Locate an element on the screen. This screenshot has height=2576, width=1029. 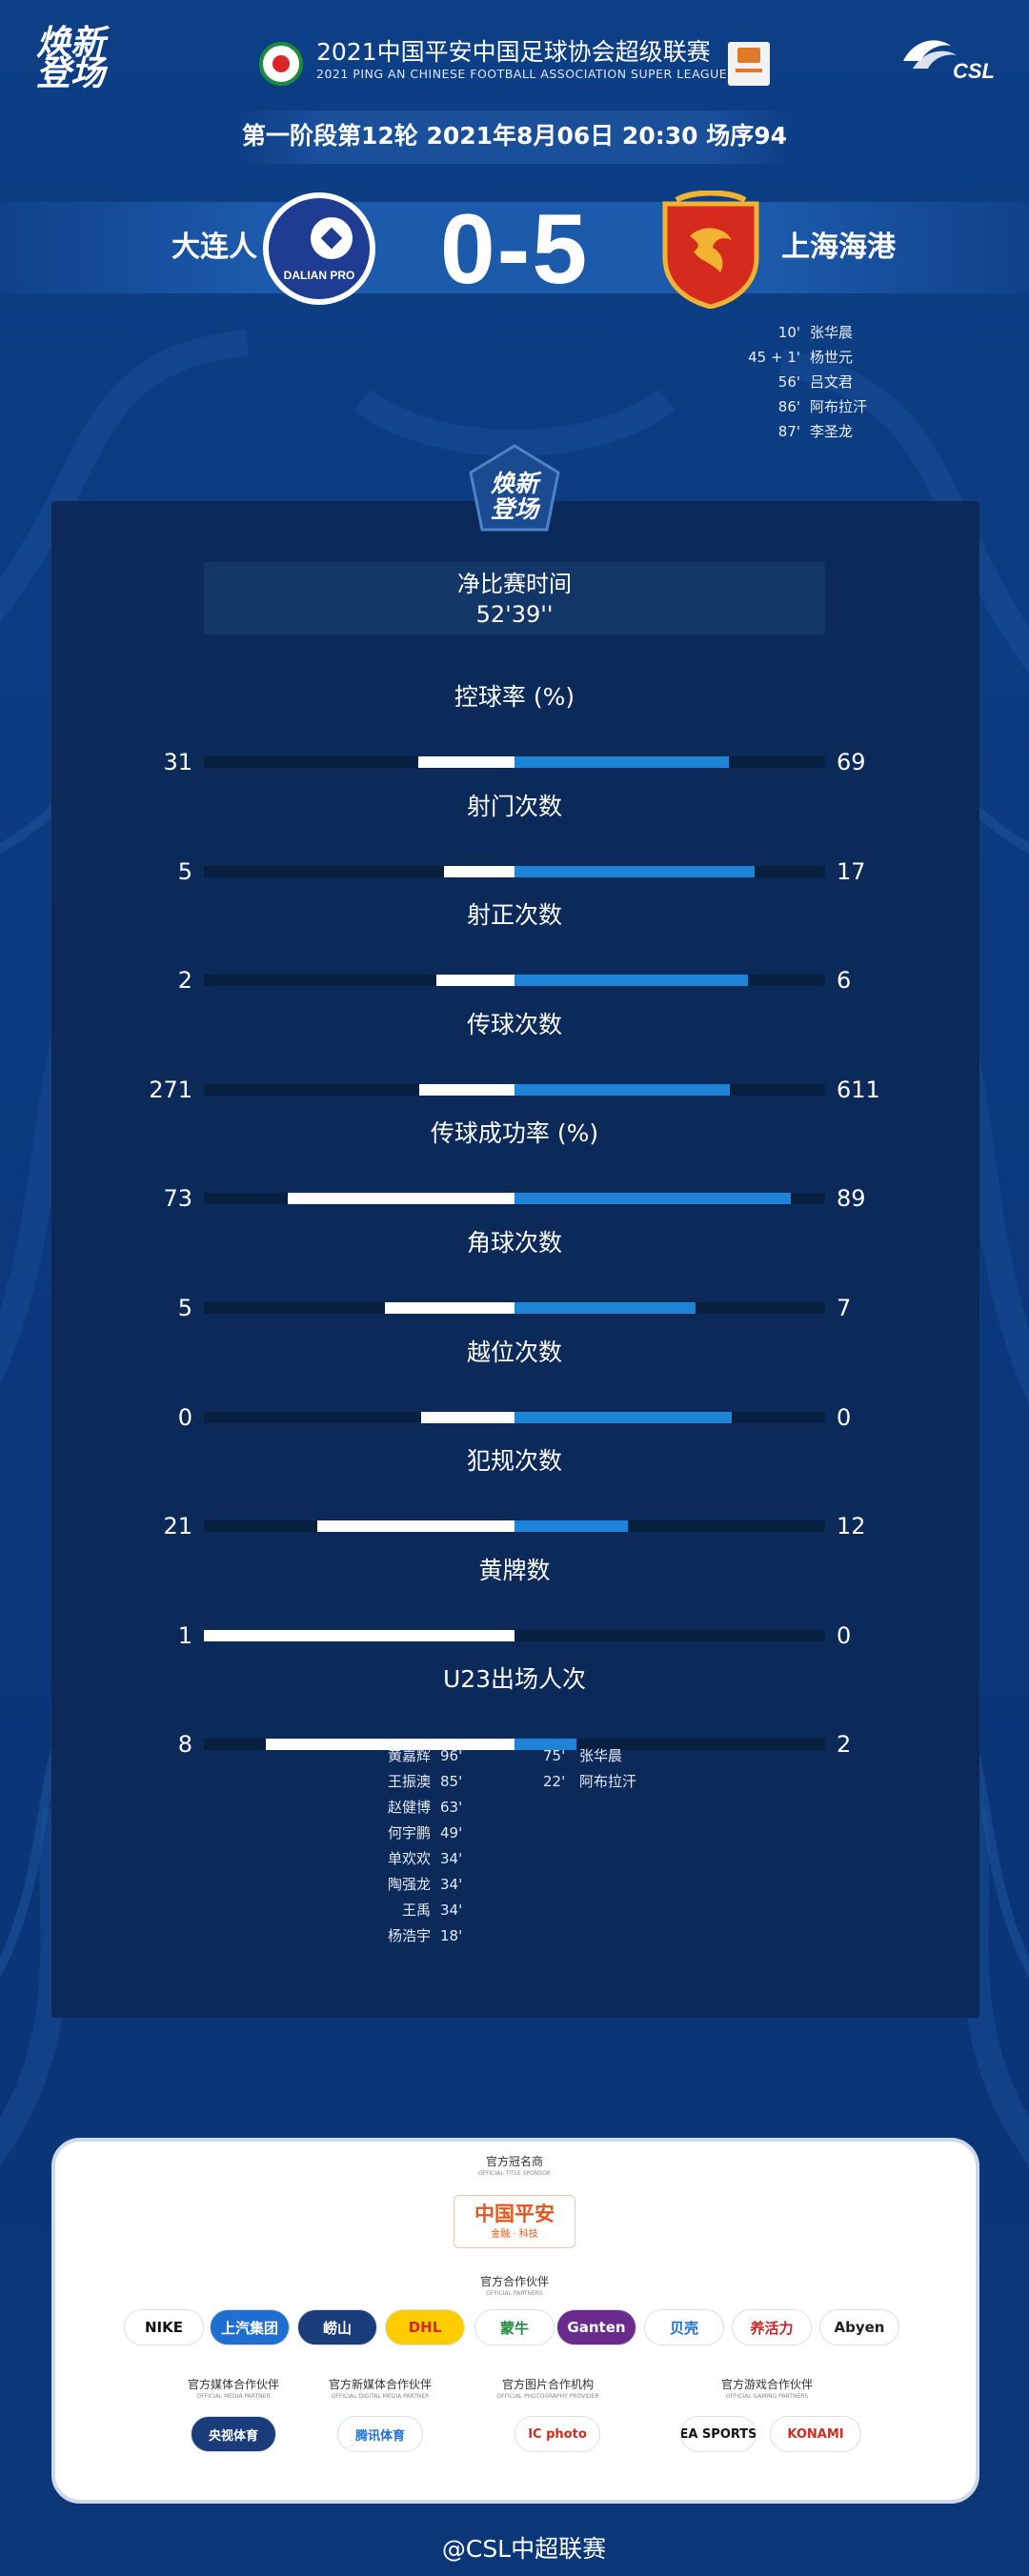
game-sub: OFFICIAL GAMING PARTNERS is located at coordinates (767, 2396).